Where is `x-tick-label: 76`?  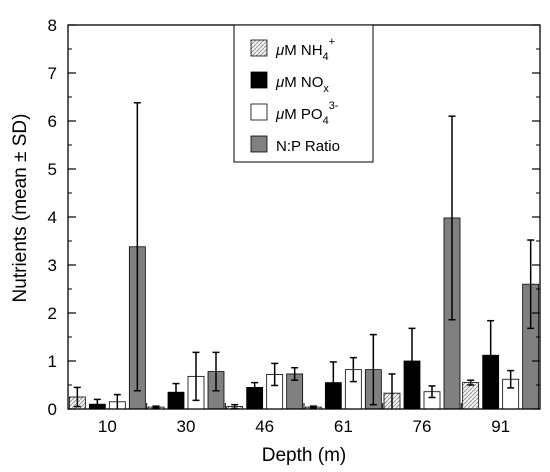
x-tick-label: 76 is located at coordinates (422, 426).